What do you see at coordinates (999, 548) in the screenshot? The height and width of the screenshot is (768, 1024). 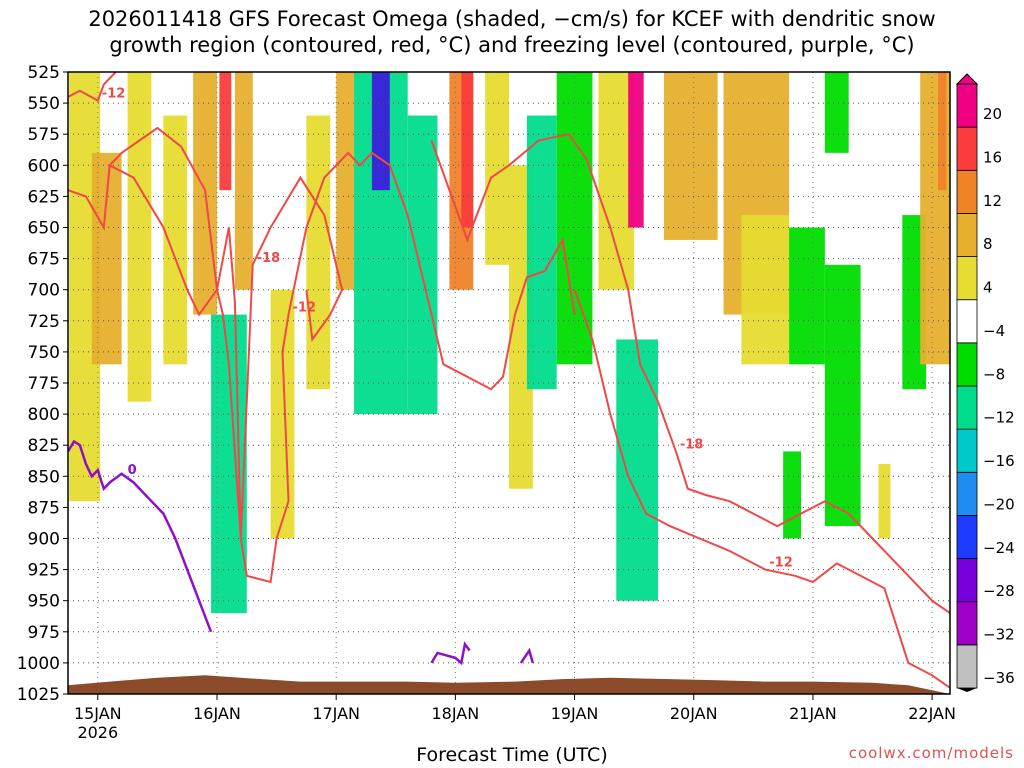 I see `colorbar-label-10: −24` at bounding box center [999, 548].